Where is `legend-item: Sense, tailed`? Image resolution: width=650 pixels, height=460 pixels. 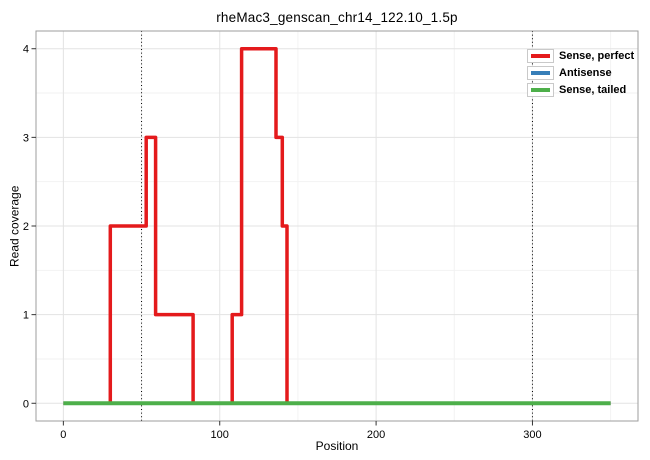 legend-item: Sense, tailed is located at coordinates (580, 90).